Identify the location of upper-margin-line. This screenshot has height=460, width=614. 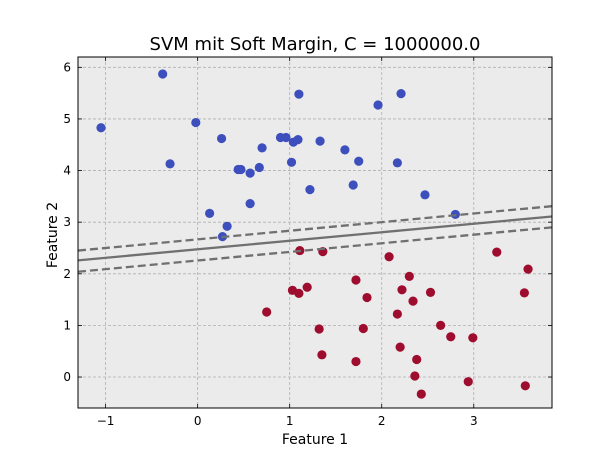
(315, 228).